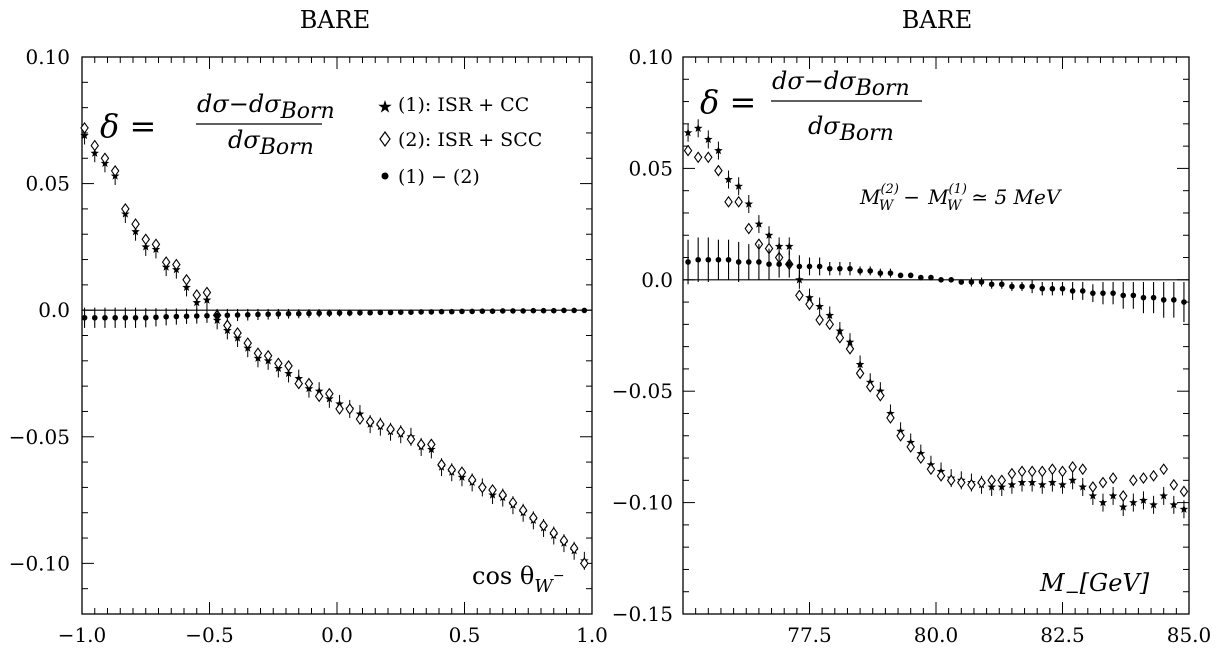  I want to click on right-y-tick-label: 0.10, so click(650, 57).